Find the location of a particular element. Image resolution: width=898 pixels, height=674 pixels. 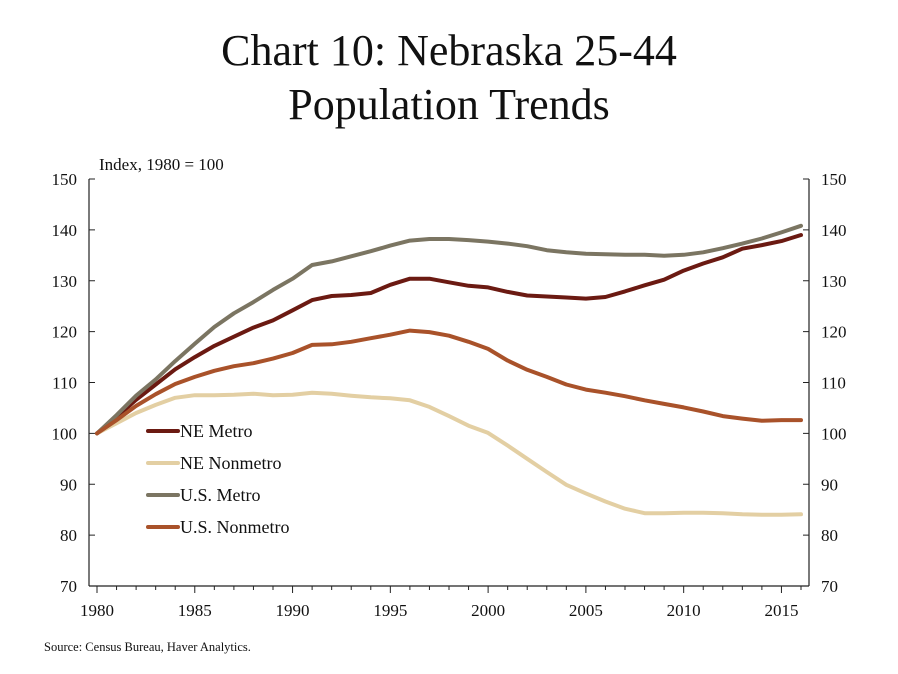

y-tick-label-left: 80 is located at coordinates (68, 535).